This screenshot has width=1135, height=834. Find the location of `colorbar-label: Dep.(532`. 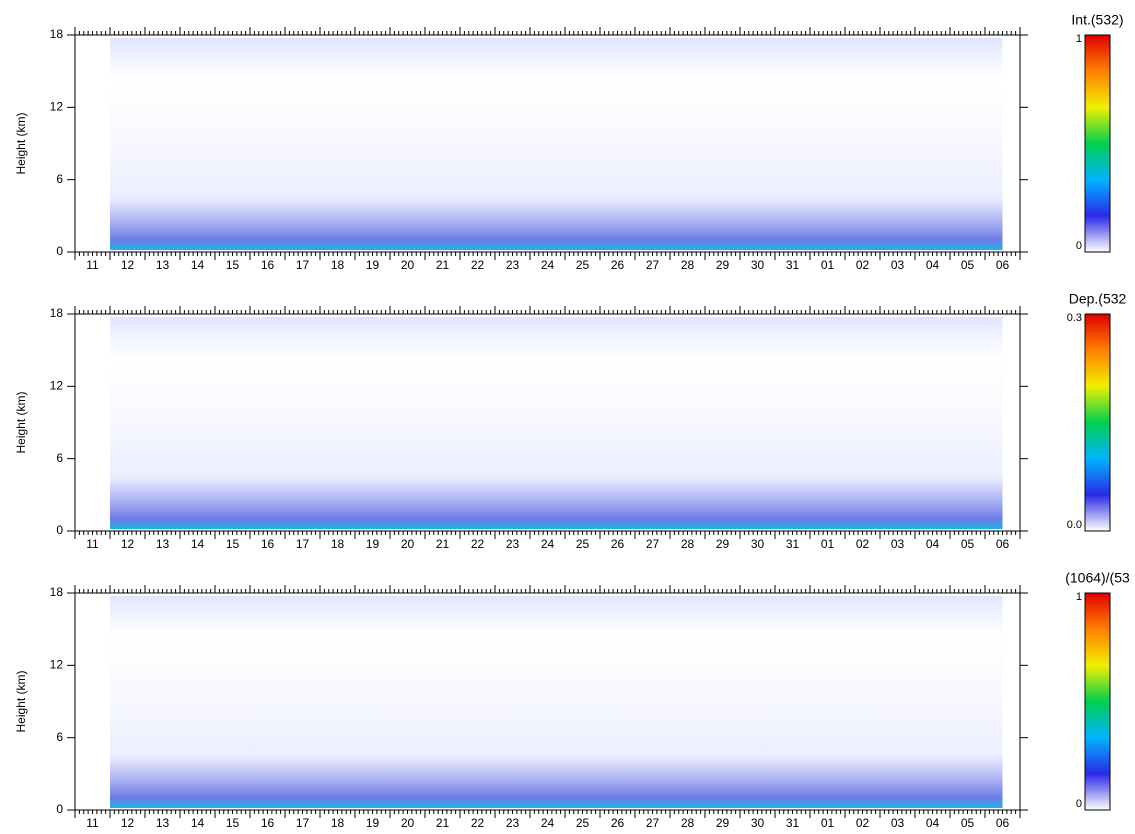

colorbar-label: Dep.(532 is located at coordinates (1098, 299).